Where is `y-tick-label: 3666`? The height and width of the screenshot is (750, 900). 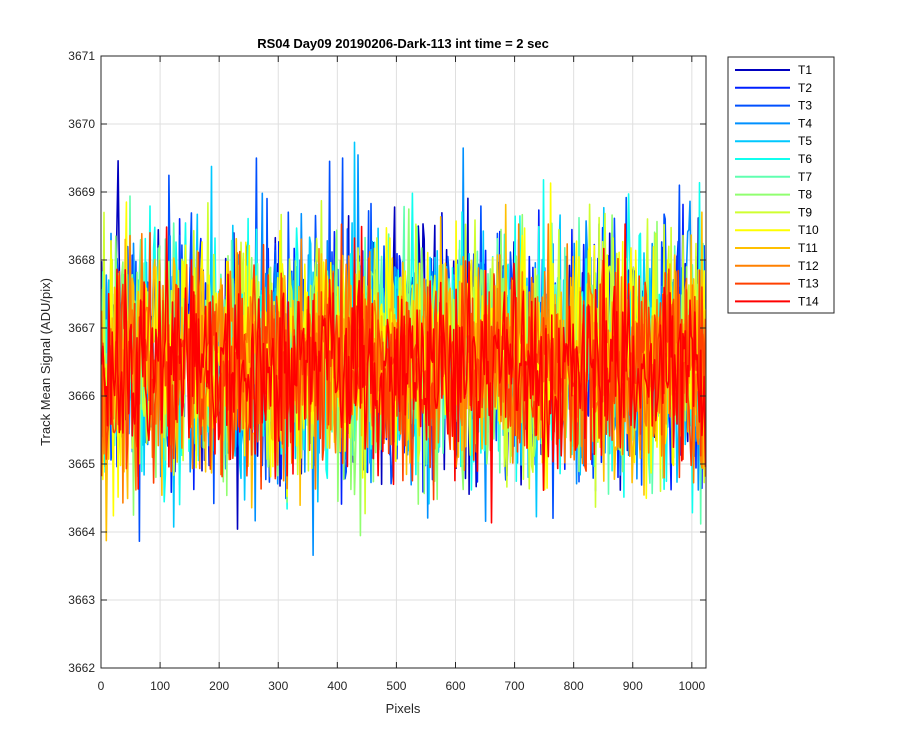 y-tick-label: 3666 is located at coordinates (81, 396).